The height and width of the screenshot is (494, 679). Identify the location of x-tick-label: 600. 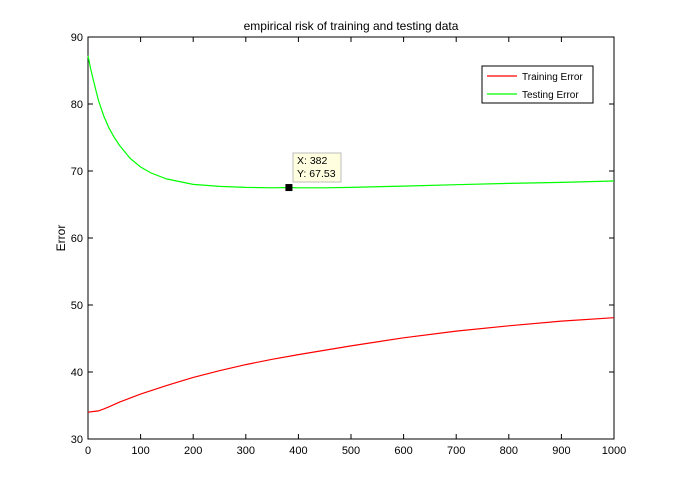
(403, 451).